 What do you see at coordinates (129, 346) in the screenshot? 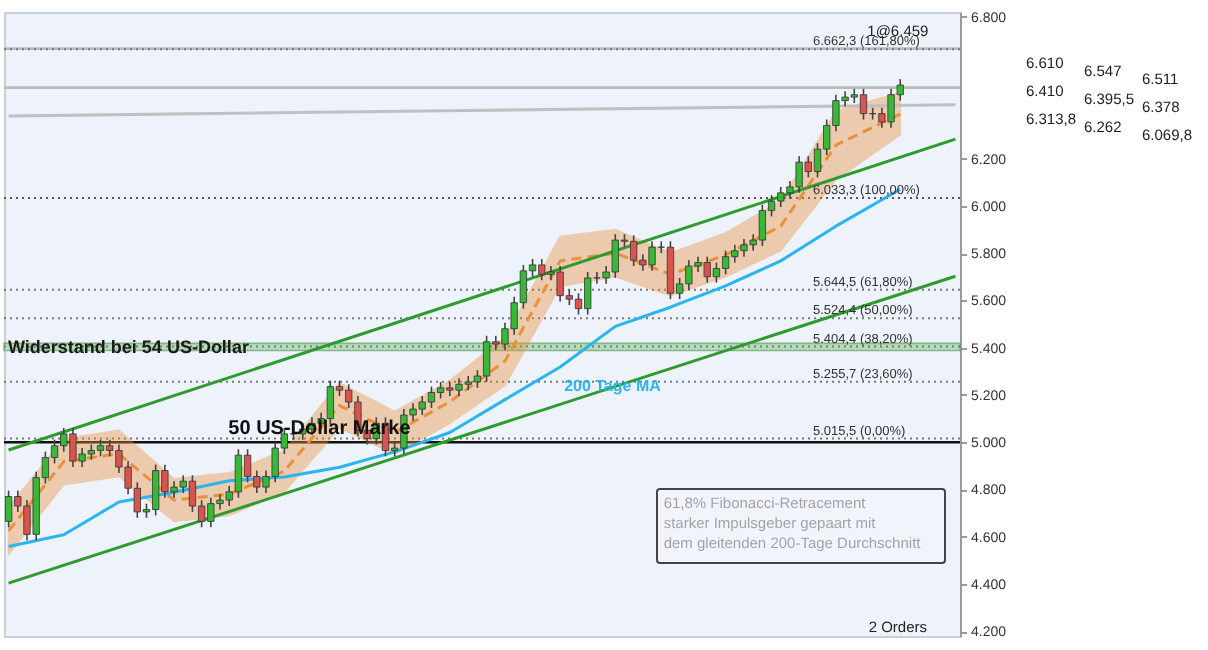
I see `band-label: Widerstand bei 54 US-Dollar` at bounding box center [129, 346].